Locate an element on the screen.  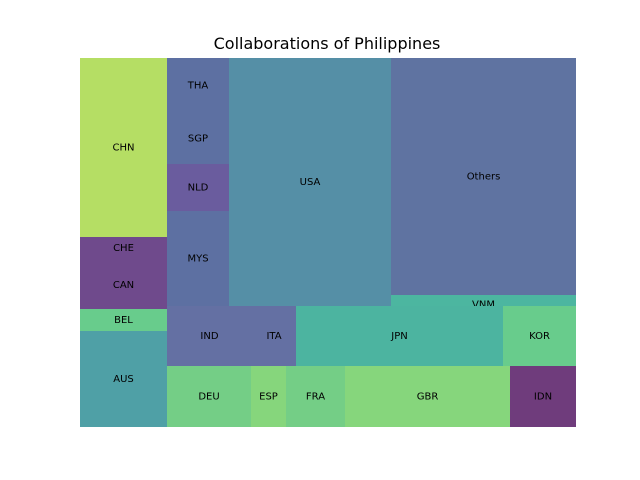
treemap-cell-che is located at coordinates (123, 249).